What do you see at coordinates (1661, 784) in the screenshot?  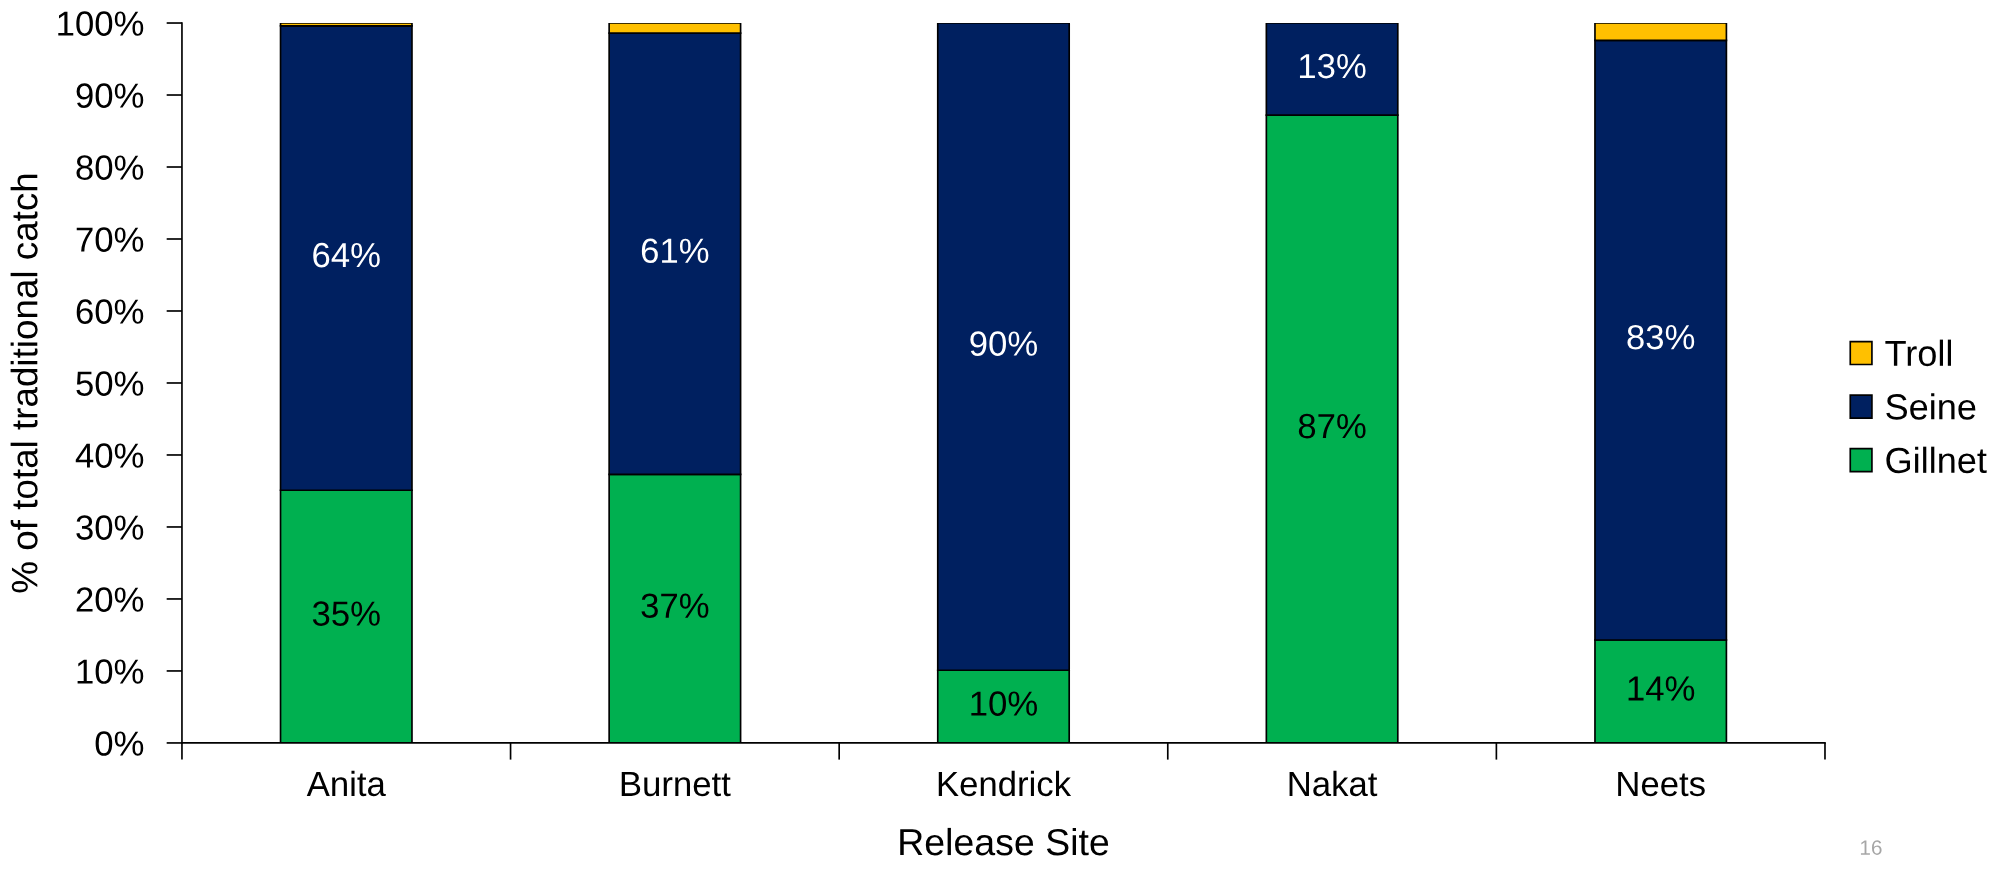 I see `x-tick-label: Neets` at bounding box center [1661, 784].